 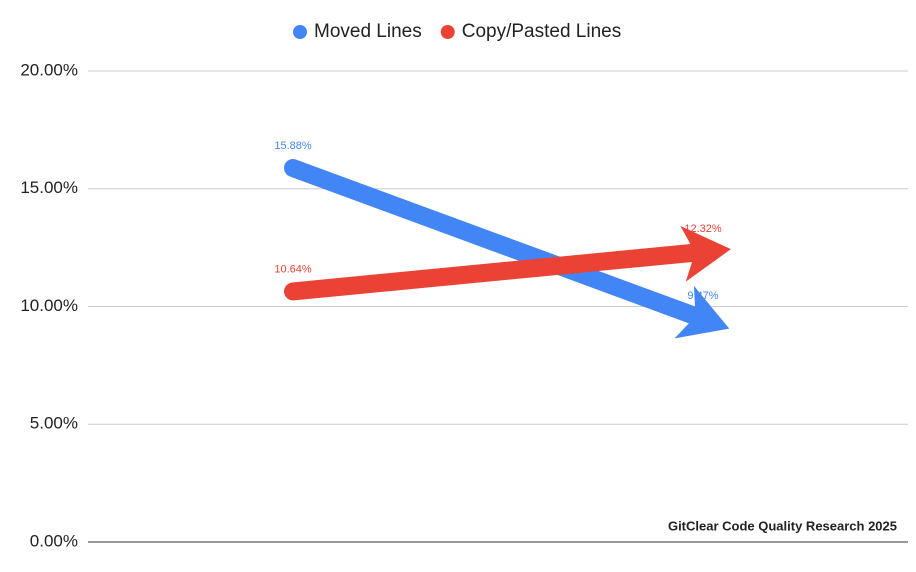 What do you see at coordinates (368, 31) in the screenshot?
I see `legend-label: Moved Lines` at bounding box center [368, 31].